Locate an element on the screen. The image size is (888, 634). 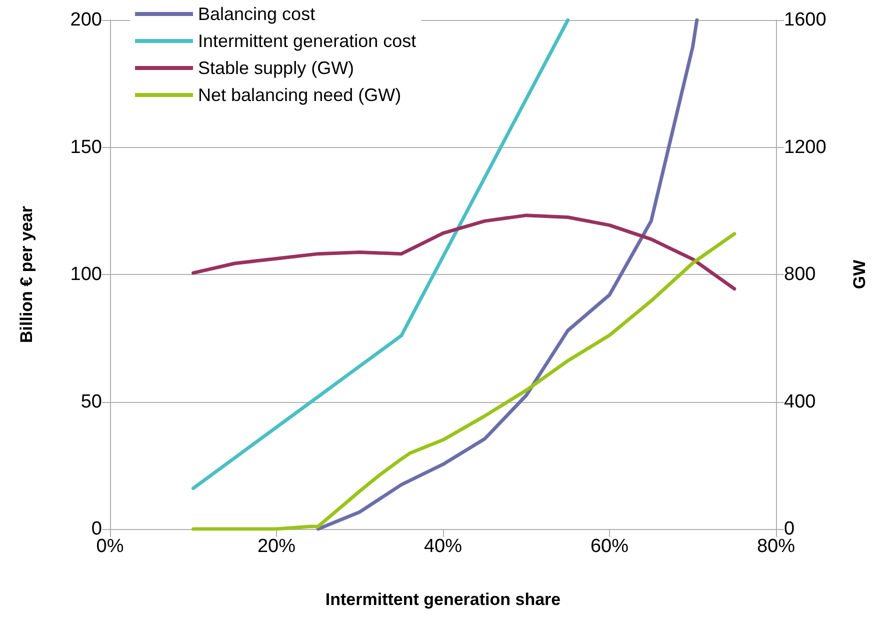
x-tick-label: 60% is located at coordinates (609, 546).